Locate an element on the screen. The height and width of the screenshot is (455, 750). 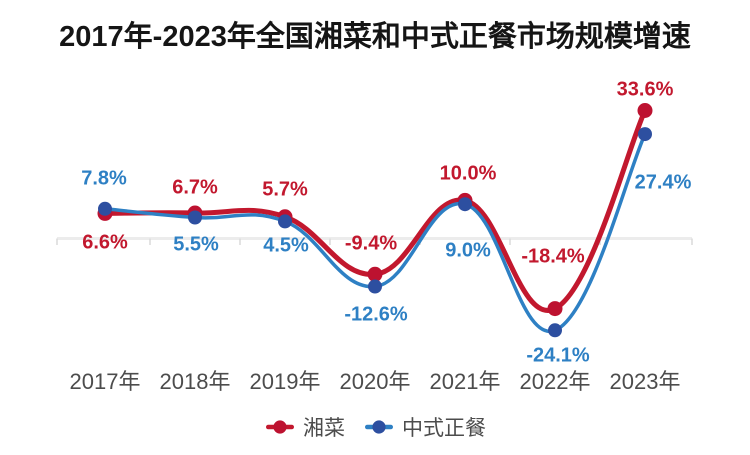
x-axis-label: 2017年 is located at coordinates (105, 381).